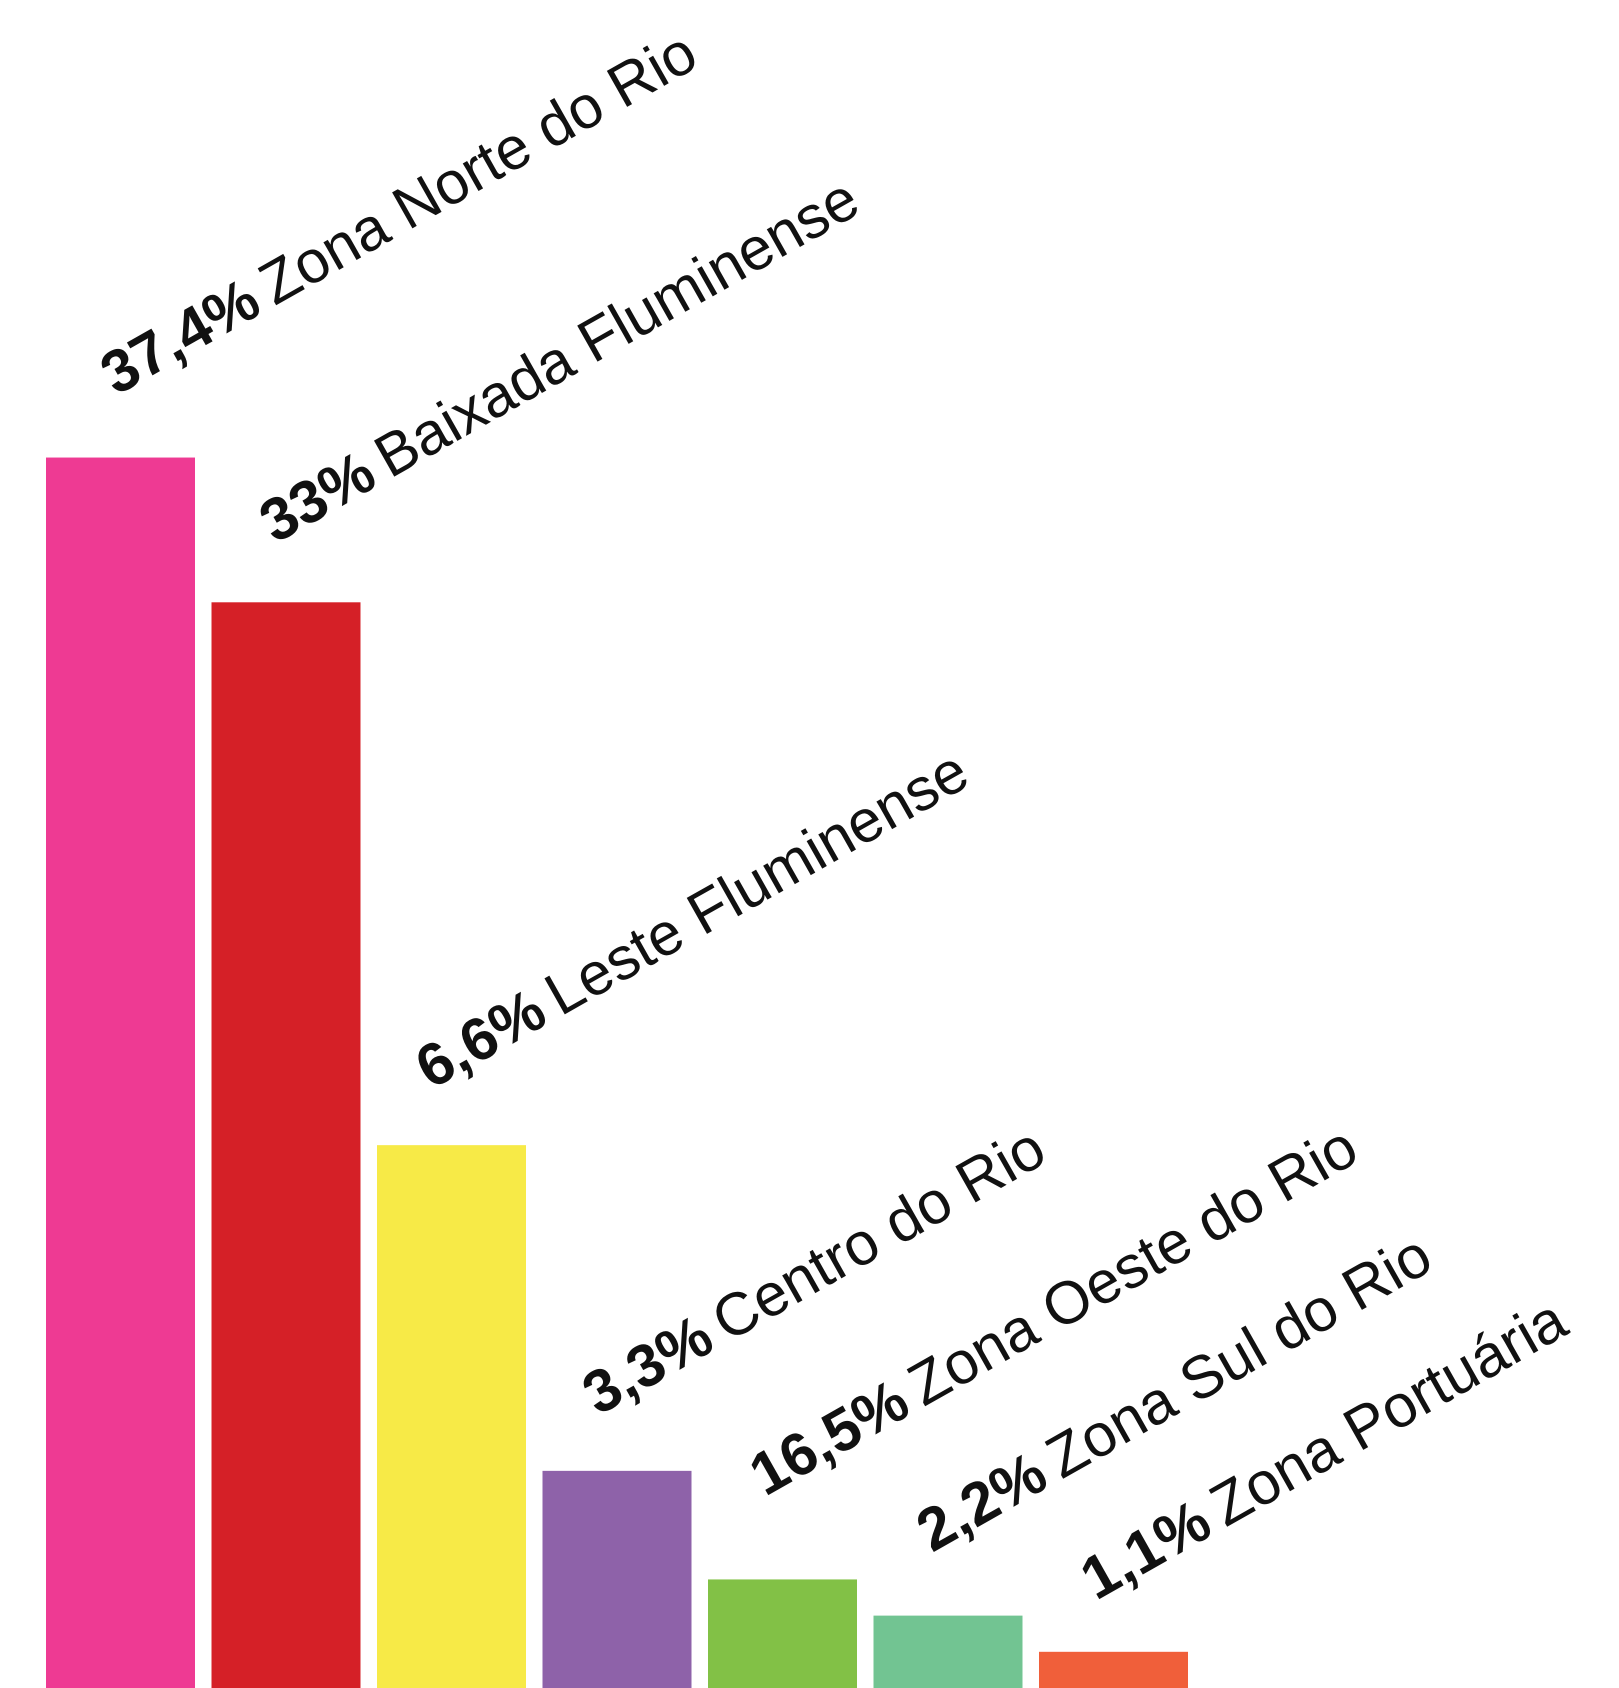 The width and height of the screenshot is (1619, 1688). I want to click on bar-label-text: Leste Fluminense, so click(756, 883).